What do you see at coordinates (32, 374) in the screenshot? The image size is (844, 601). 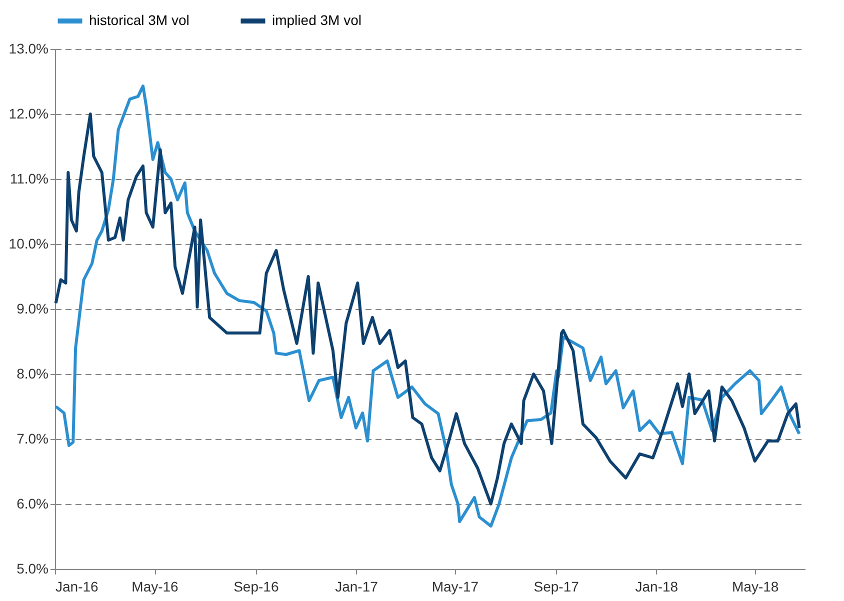 I see `y-tick-label: 8.0%` at bounding box center [32, 374].